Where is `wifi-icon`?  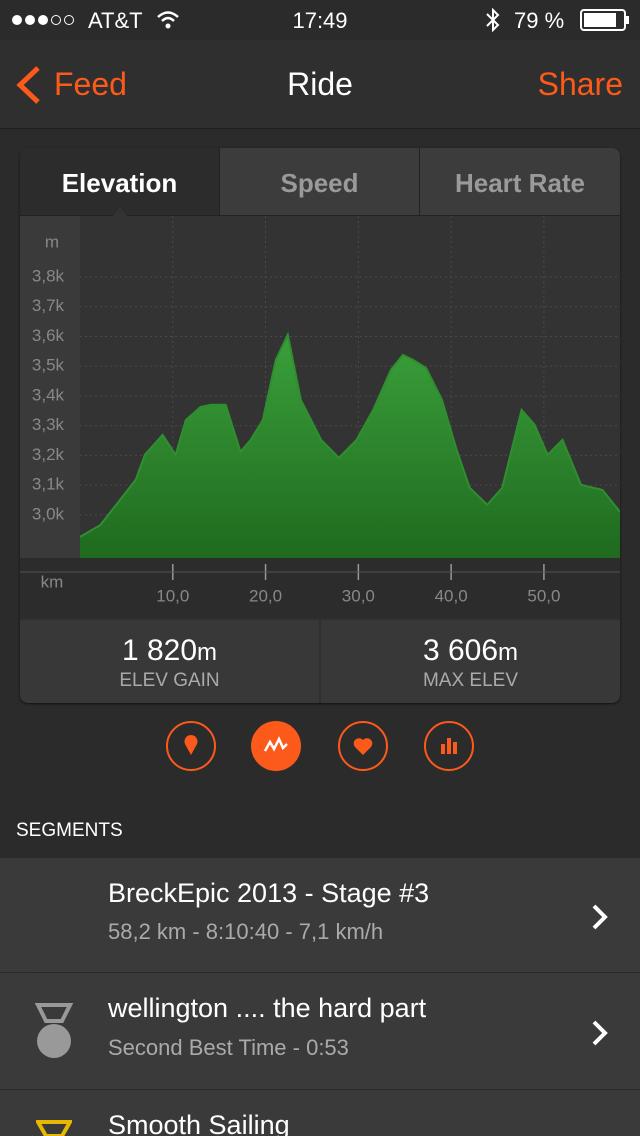
wifi-icon is located at coordinates (168, 20).